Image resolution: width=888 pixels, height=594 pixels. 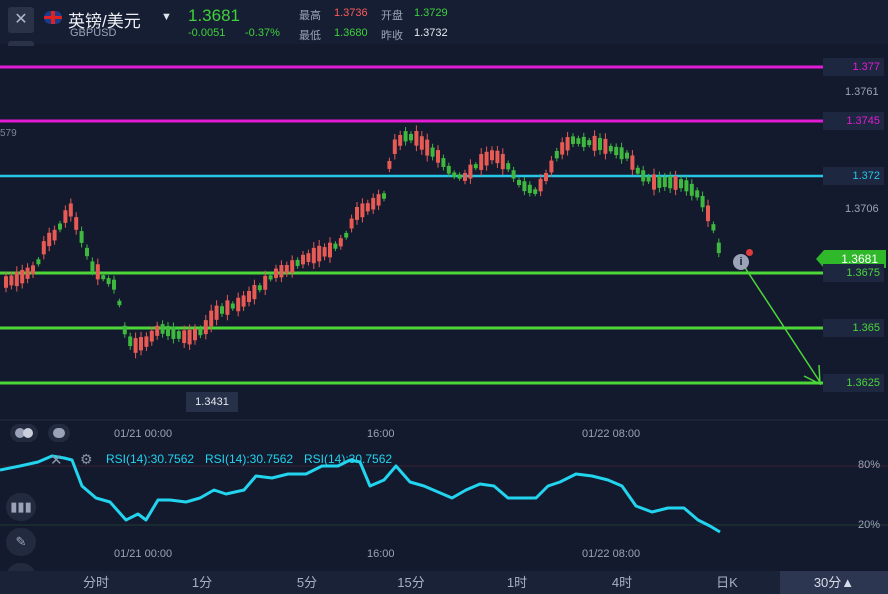 I want to click on dropdown-icon: ▼, so click(x=166, y=17).